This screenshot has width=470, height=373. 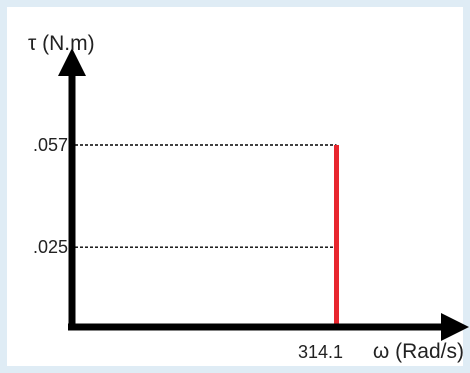 What do you see at coordinates (50, 196) in the screenshot?
I see `y-tick-labels: .057 .025` at bounding box center [50, 196].